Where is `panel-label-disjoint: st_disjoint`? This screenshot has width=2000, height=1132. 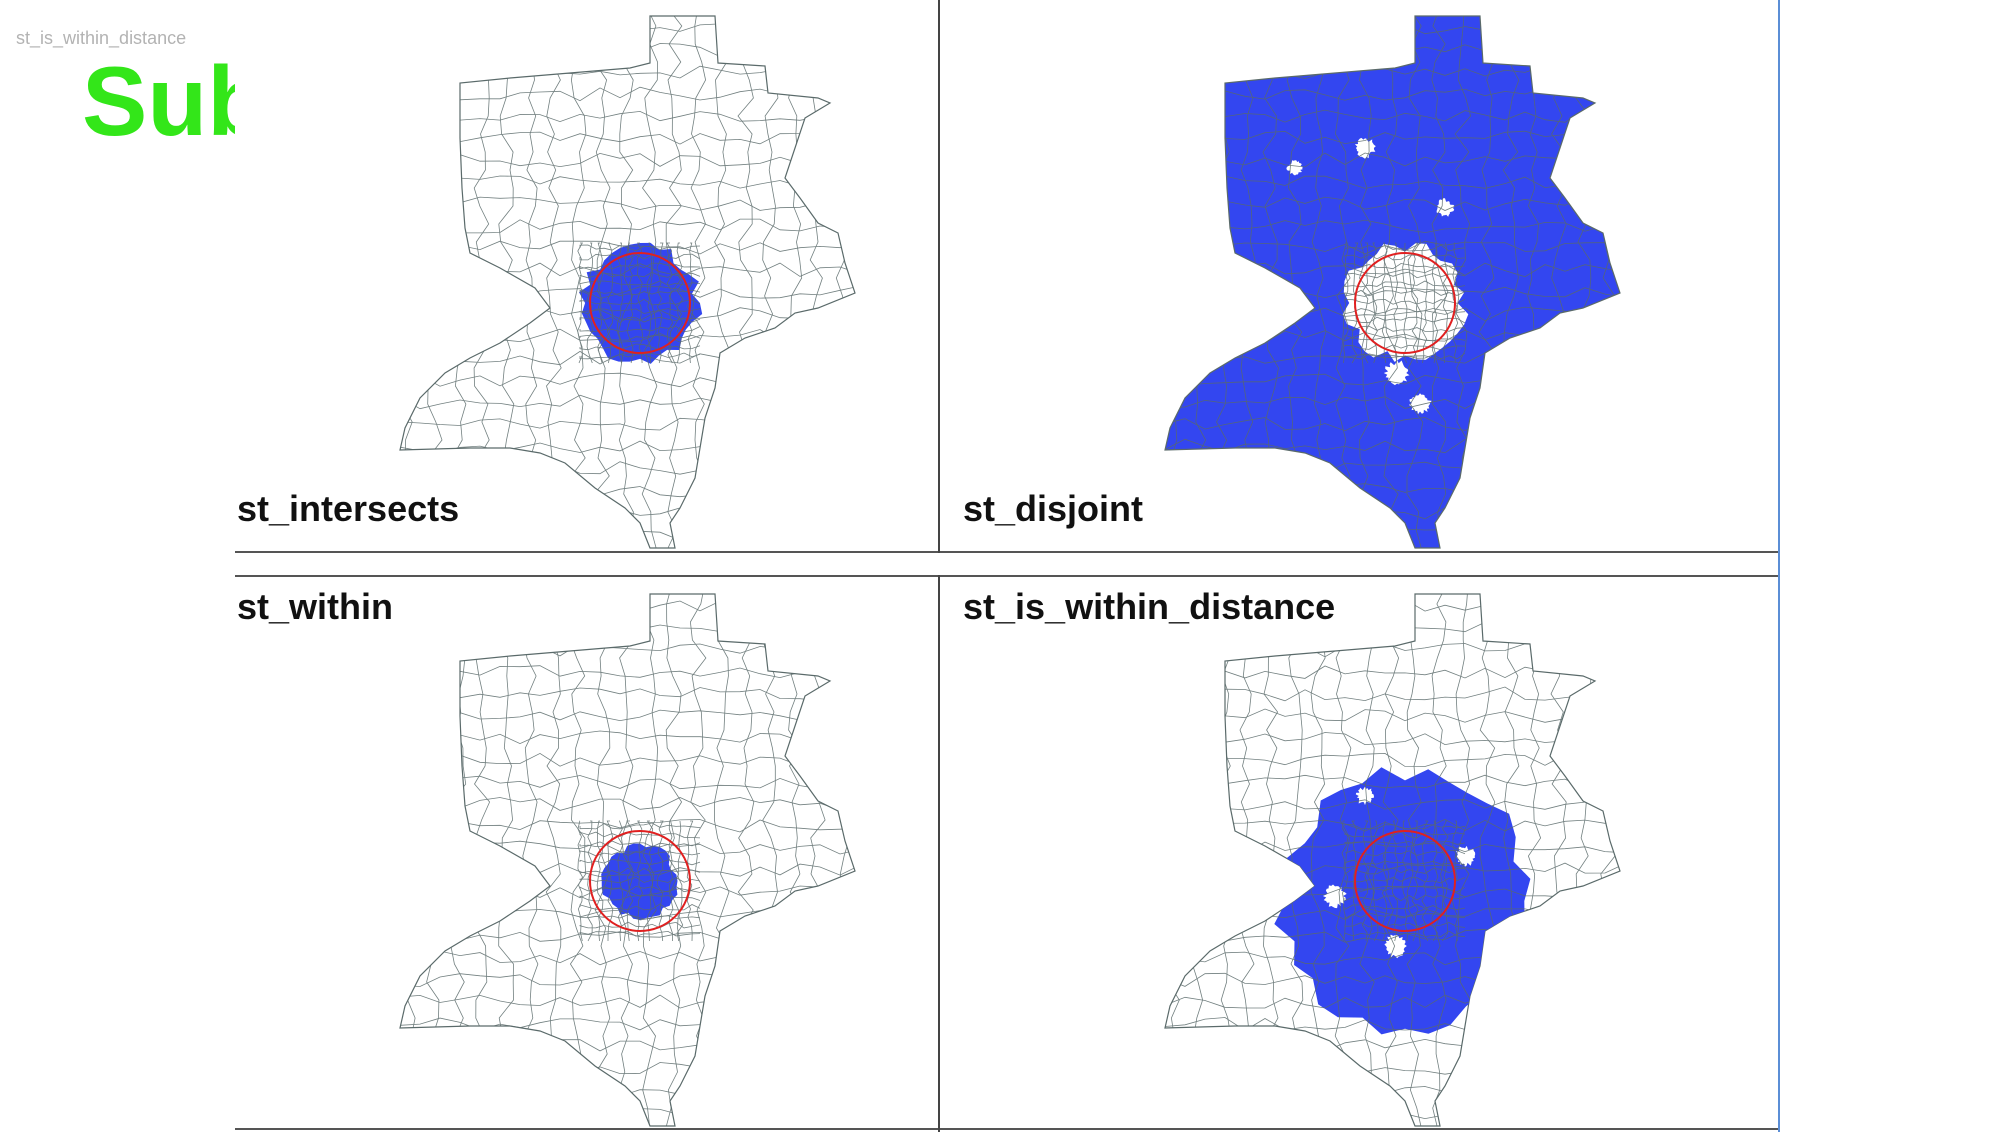 panel-label-disjoint: st_disjoint is located at coordinates (1053, 508).